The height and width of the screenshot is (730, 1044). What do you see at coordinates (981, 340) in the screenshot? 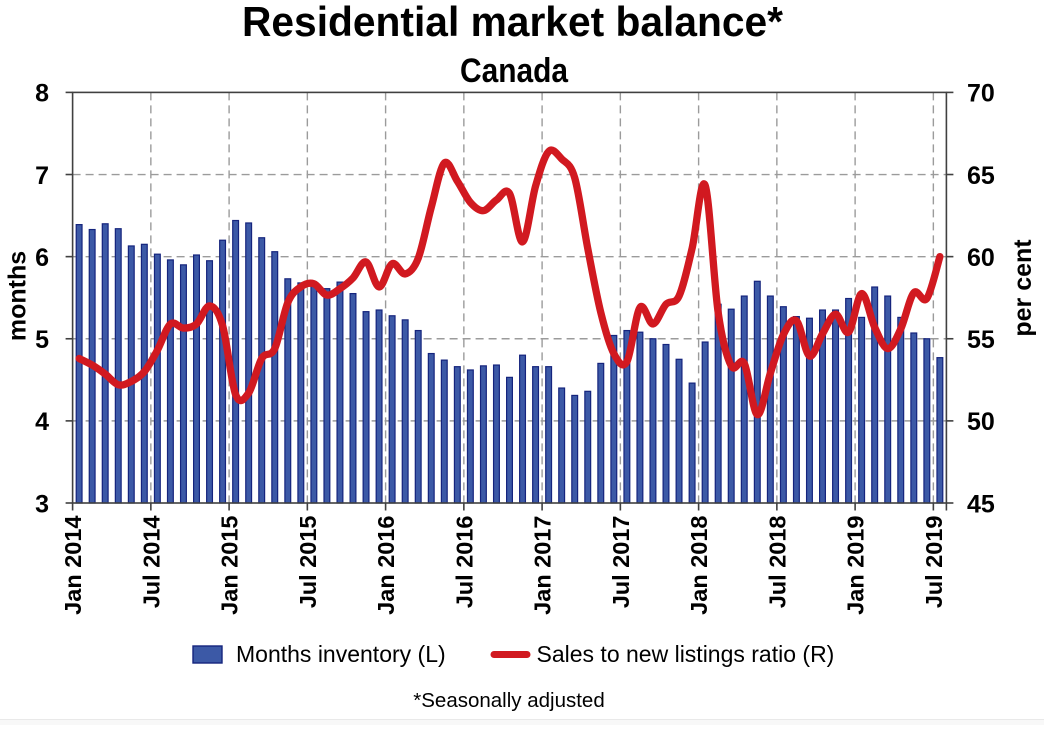
I see `svg-text: 55` at bounding box center [981, 340].